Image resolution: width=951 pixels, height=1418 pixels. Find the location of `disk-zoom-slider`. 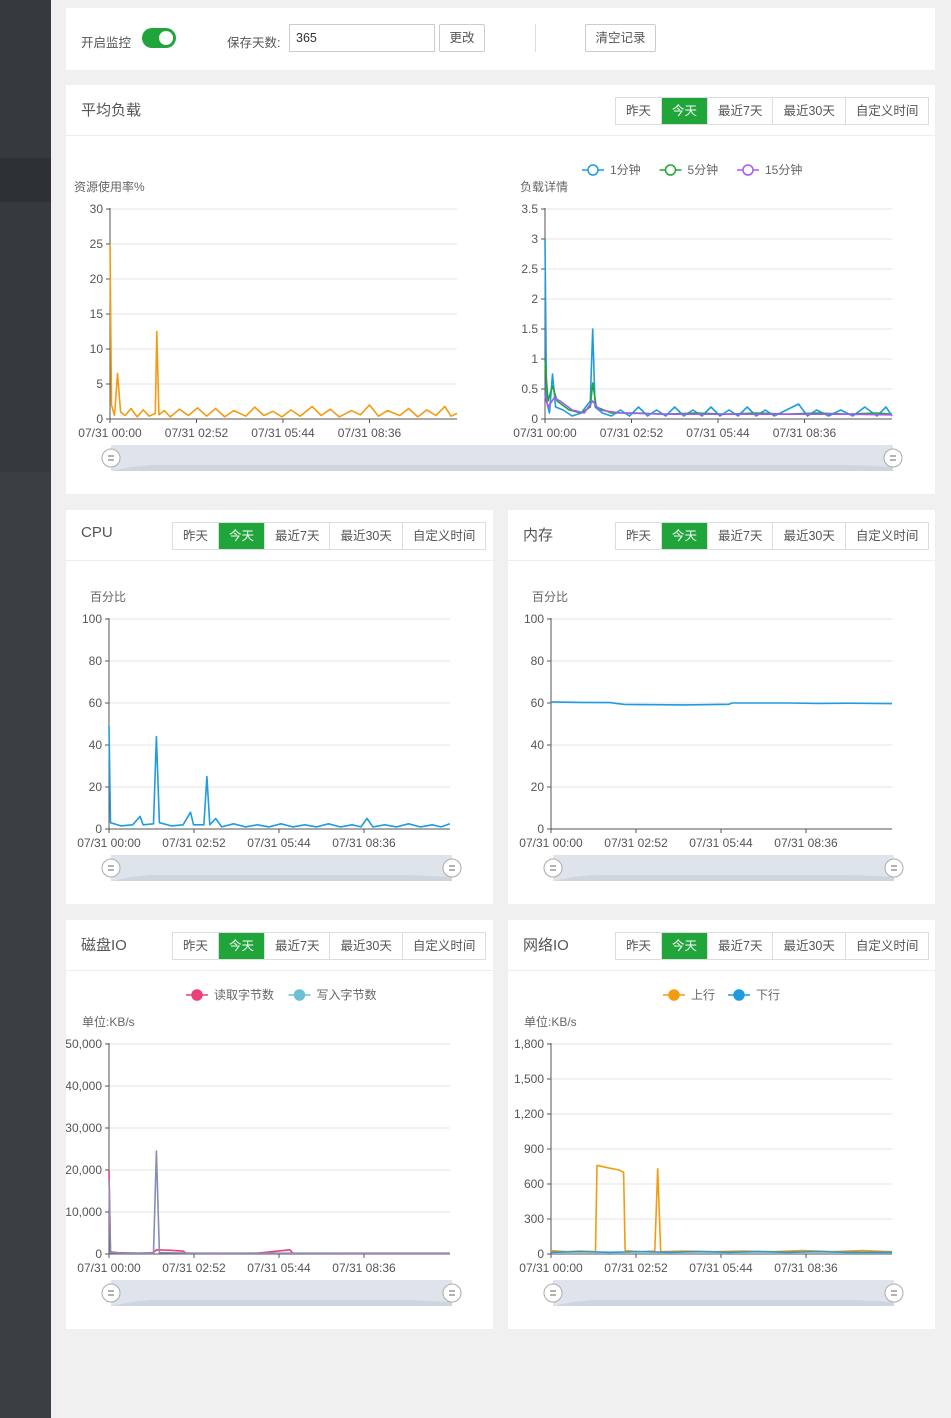

disk-zoom-slider is located at coordinates (281, 1293).